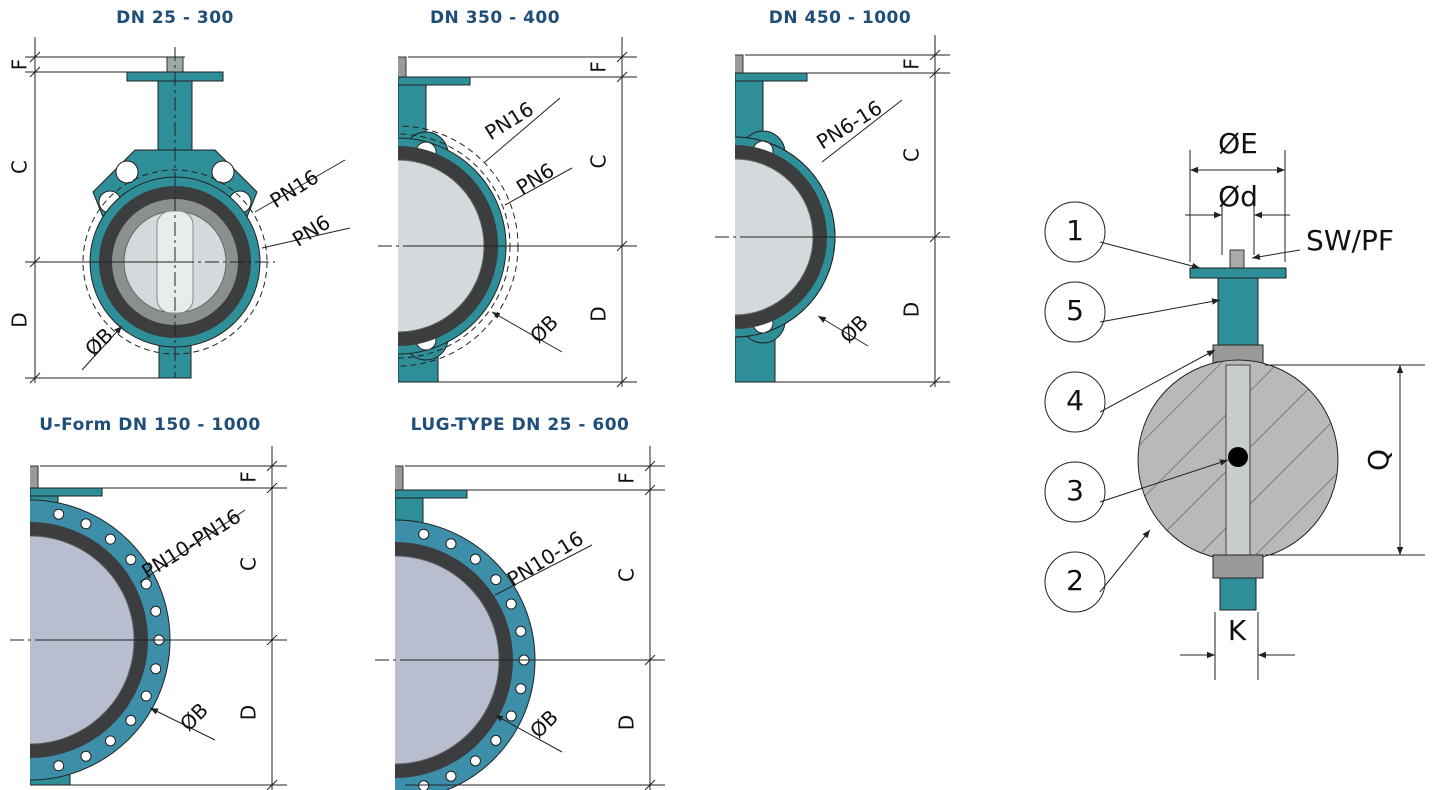 The height and width of the screenshot is (790, 1446). I want to click on dim-label: SW/PF, so click(1350, 240).